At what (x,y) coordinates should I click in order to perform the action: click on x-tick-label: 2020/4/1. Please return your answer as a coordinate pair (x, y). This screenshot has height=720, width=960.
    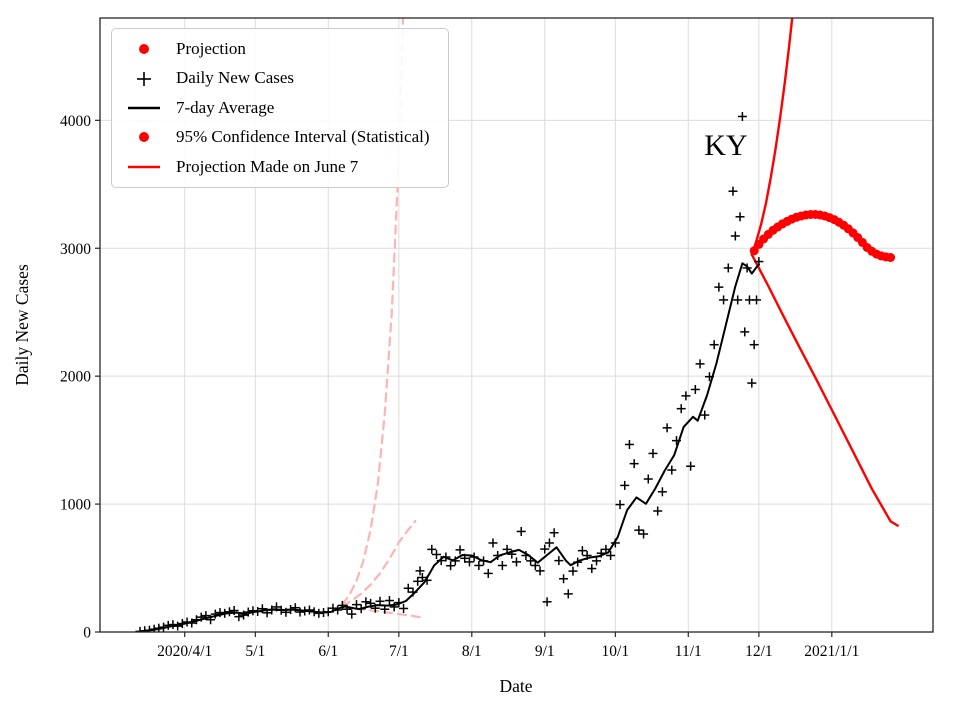
    Looking at the image, I should click on (184, 651).